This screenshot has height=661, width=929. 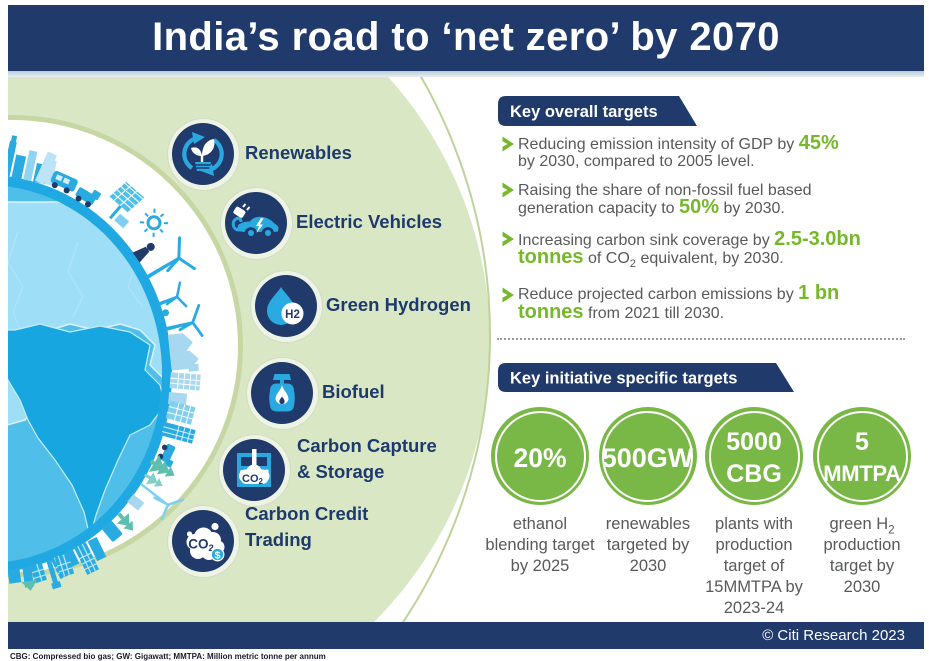 What do you see at coordinates (623, 379) in the screenshot?
I see `svg-text:Key initiative specific target: Key initiative specific targets` at bounding box center [623, 379].